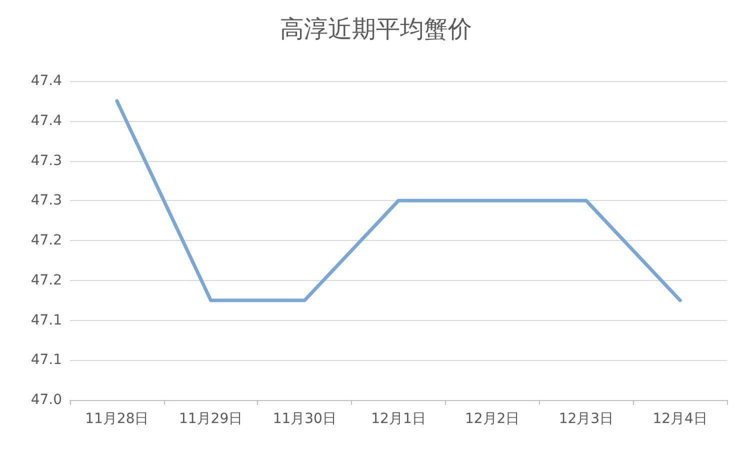 The image size is (752, 452). Describe the element at coordinates (680, 419) in the screenshot. I see `x-tick-label: 12月4日` at that location.